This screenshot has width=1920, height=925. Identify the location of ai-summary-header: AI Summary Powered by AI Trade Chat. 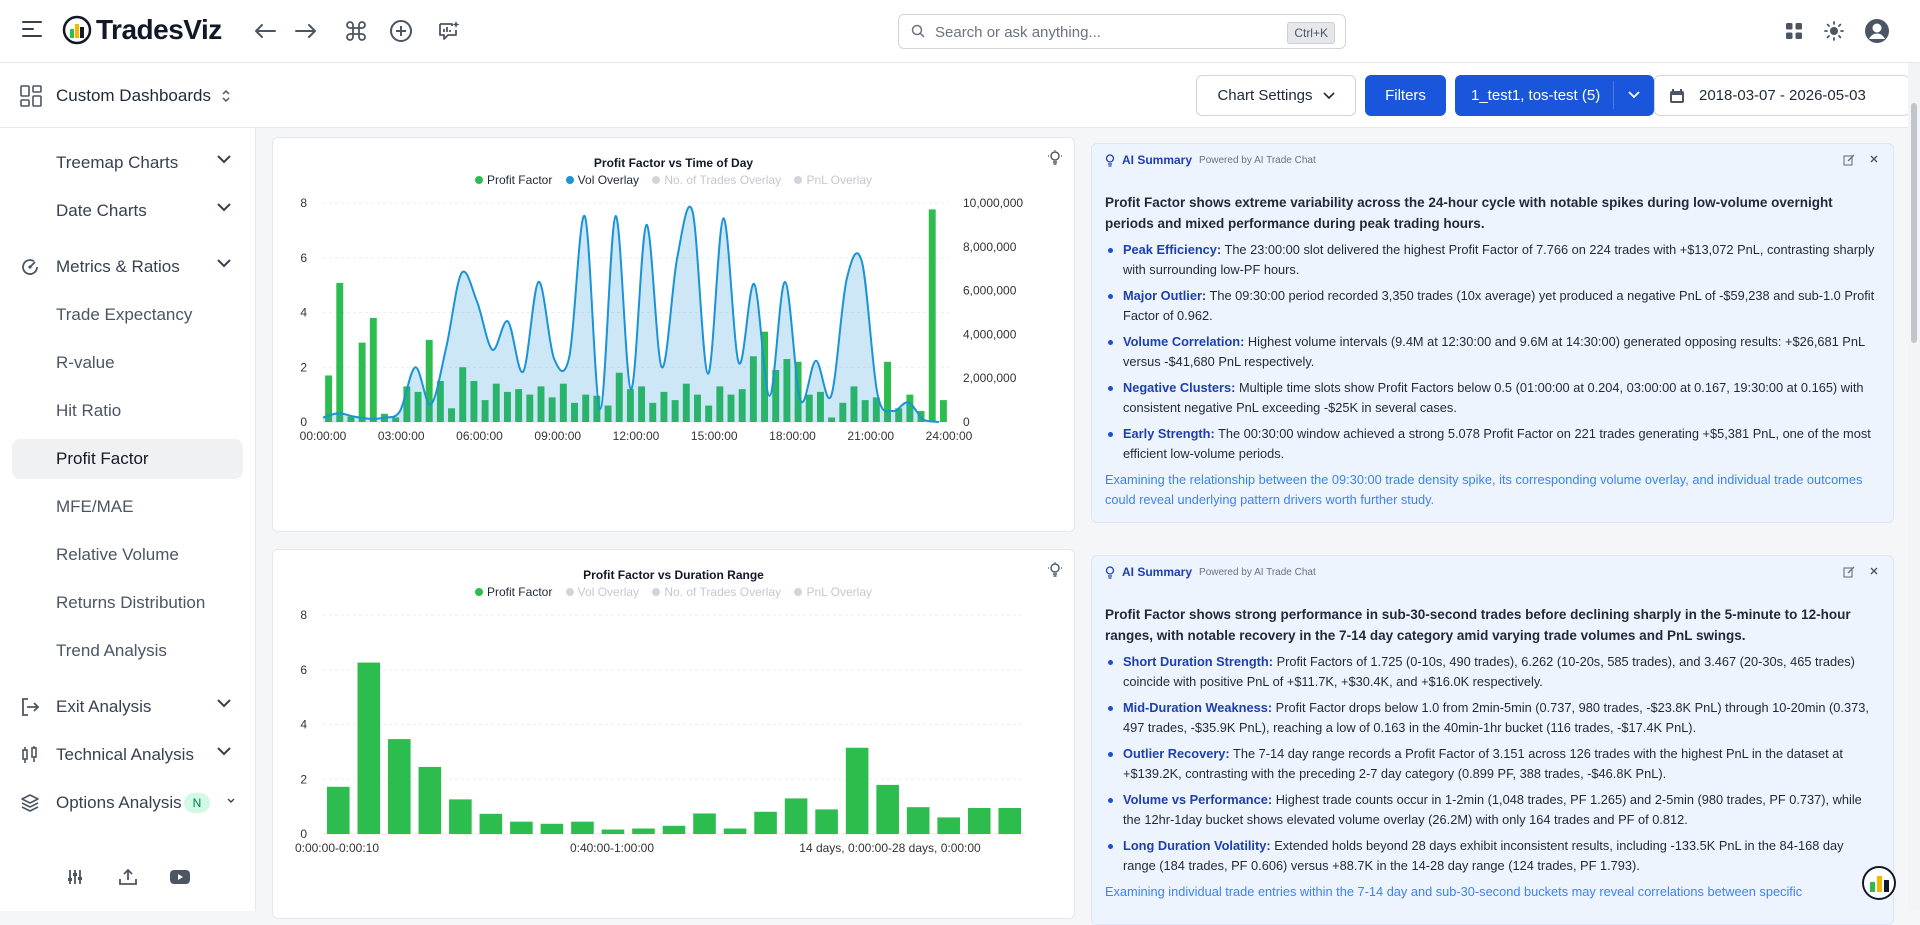
(1210, 160).